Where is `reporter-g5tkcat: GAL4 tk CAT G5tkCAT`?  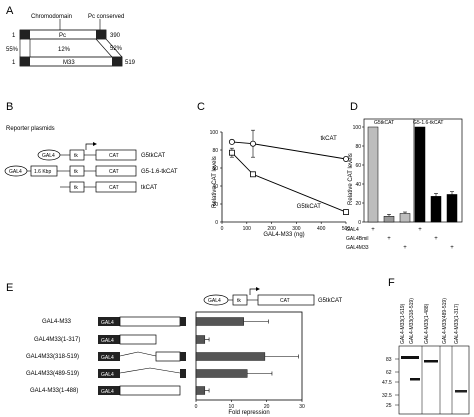 reporter-g5tkcat: GAL4 tk CAT G5tkCAT is located at coordinates (273, 296).